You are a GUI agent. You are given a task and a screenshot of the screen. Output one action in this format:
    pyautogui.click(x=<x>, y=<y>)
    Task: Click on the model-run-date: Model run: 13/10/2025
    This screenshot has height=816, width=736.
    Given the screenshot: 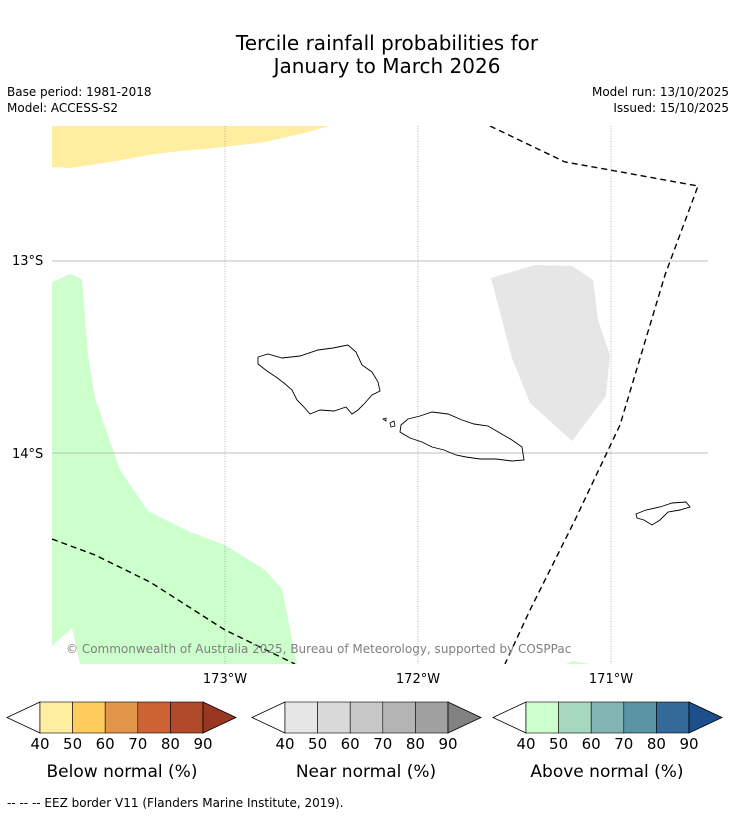 What is the action you would take?
    pyautogui.click(x=660, y=92)
    